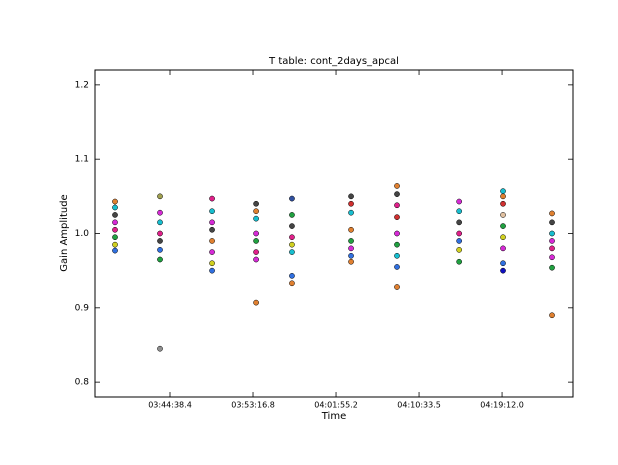 This screenshot has height=465, width=618. I want to click on y-tick-label: 1.2, so click(82, 85).